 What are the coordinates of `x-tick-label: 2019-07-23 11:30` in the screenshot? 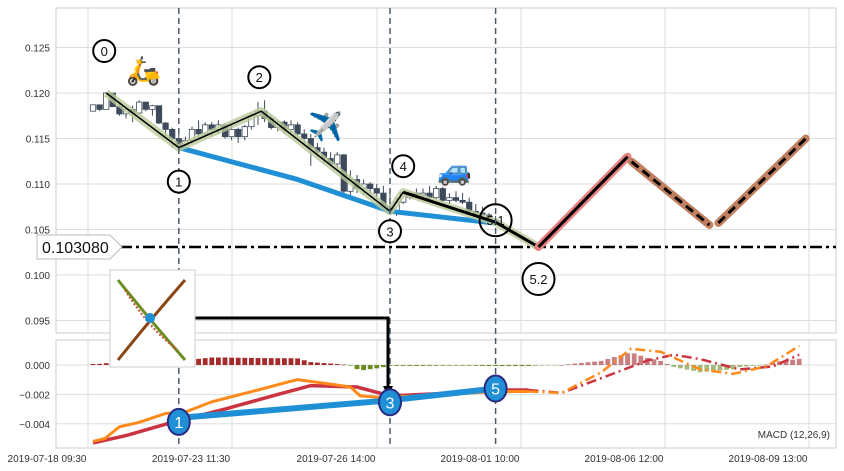 It's located at (191, 459).